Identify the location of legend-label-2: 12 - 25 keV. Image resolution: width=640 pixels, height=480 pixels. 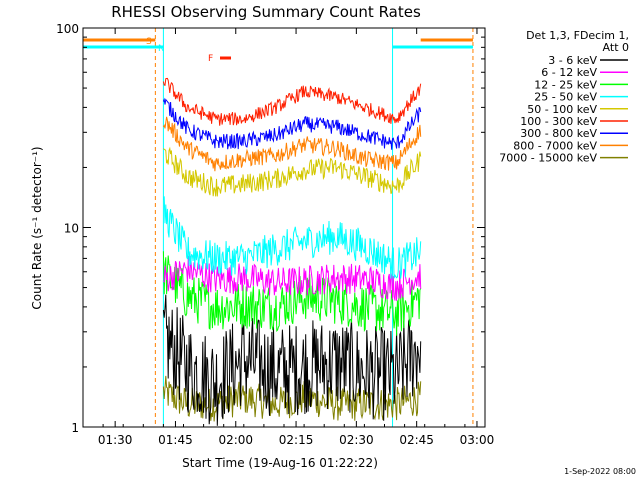
(565, 84).